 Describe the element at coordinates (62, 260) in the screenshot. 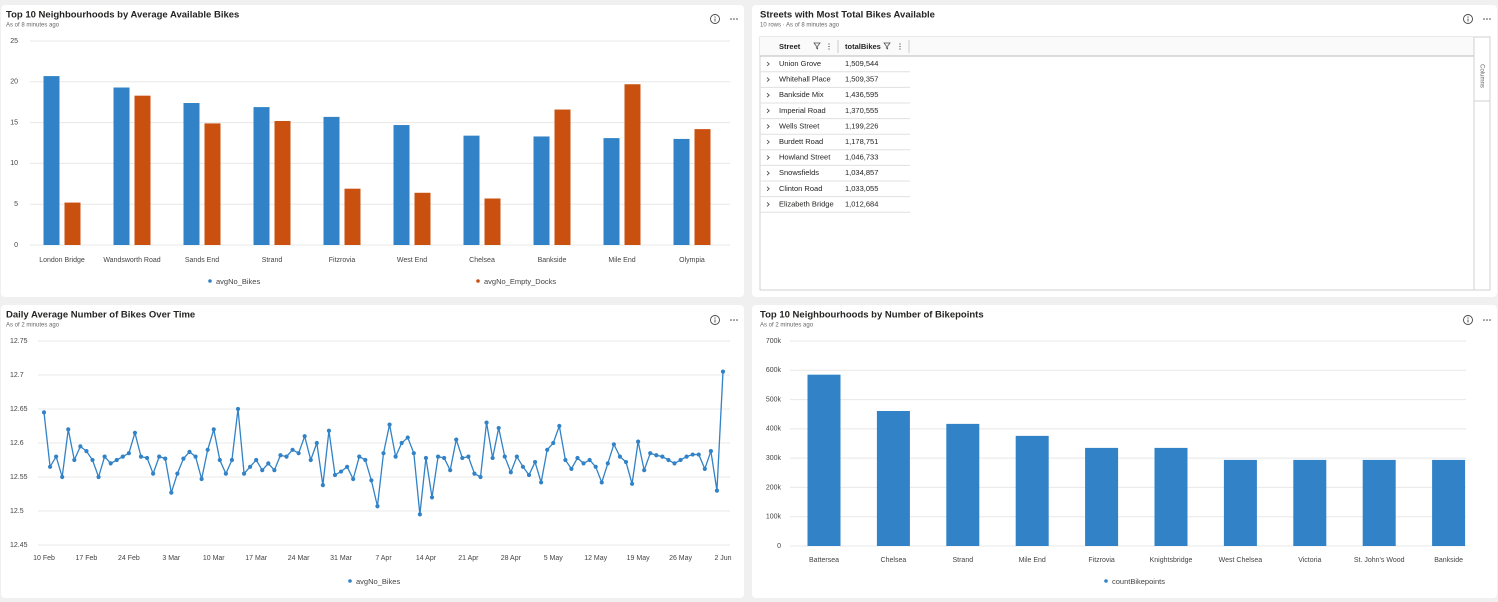

I see `x-tick-label: London Bridge` at that location.